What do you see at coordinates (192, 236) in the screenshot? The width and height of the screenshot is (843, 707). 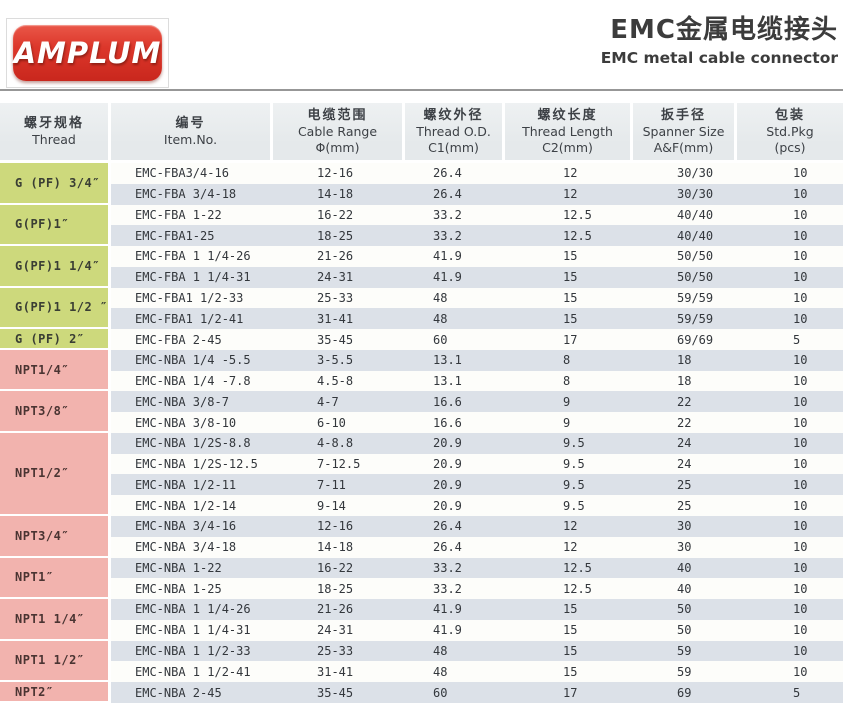 I see `item-no-cell: EMC-FBA1-25` at bounding box center [192, 236].